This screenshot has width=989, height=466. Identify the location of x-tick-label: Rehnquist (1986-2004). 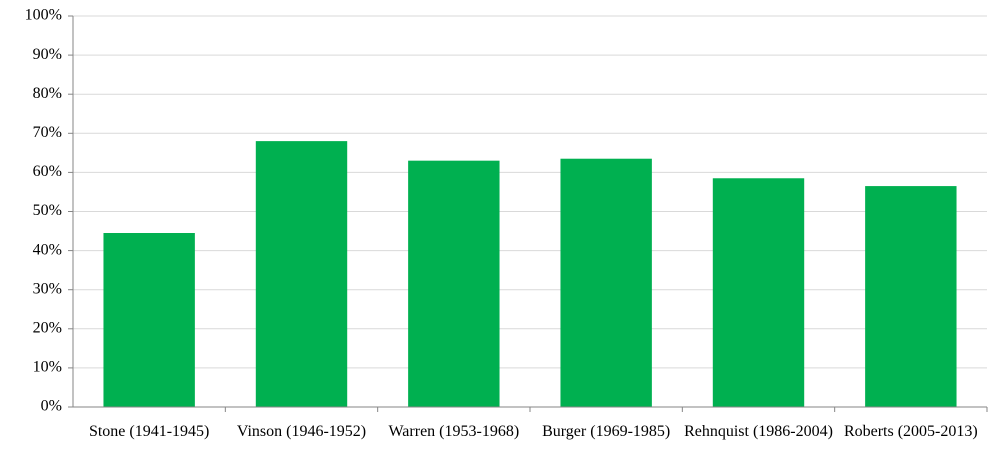
(758, 431).